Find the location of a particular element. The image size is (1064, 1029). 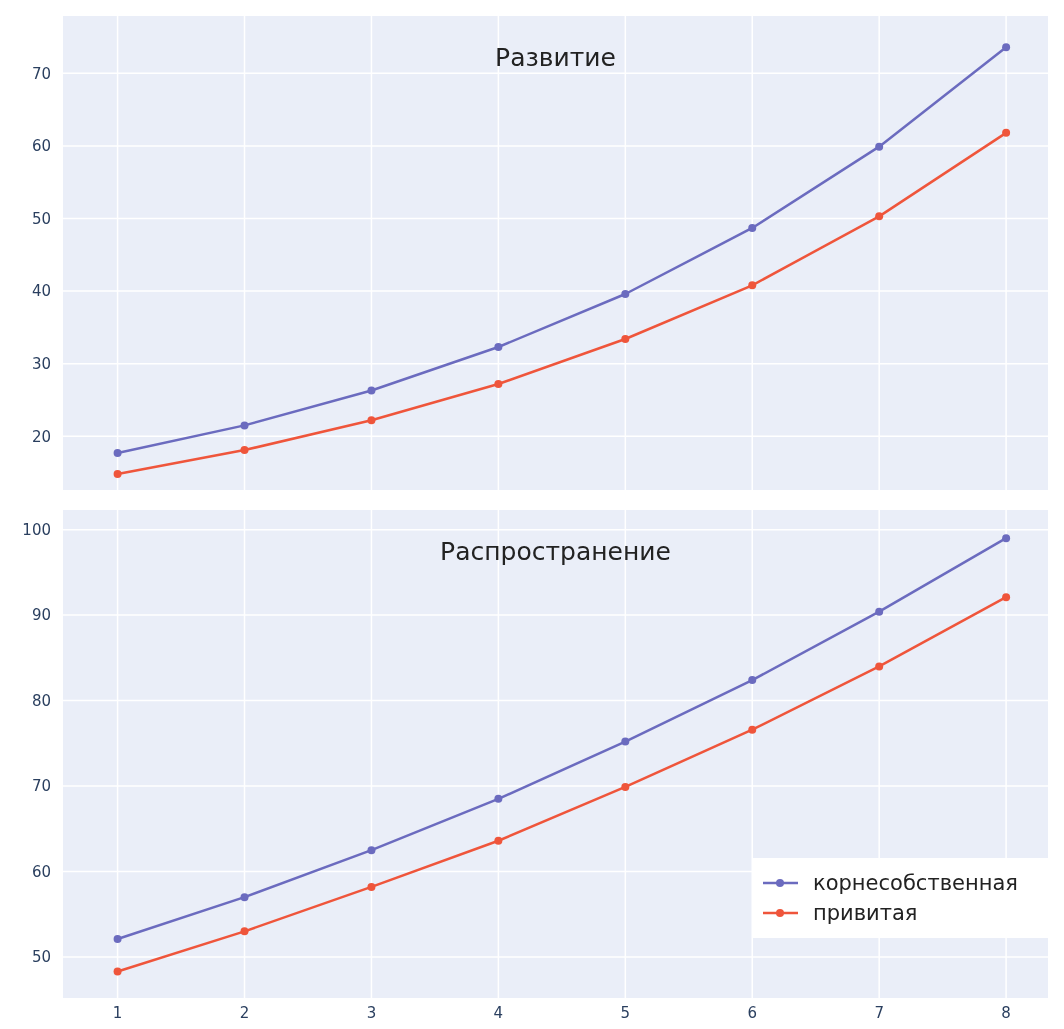

x-tick-label: 6 is located at coordinates (752, 1013).